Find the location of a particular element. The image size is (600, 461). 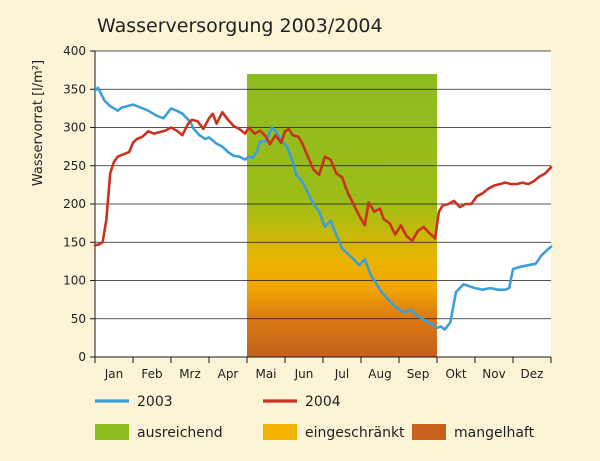

legend-swatch-ausreichend is located at coordinates (112, 432).